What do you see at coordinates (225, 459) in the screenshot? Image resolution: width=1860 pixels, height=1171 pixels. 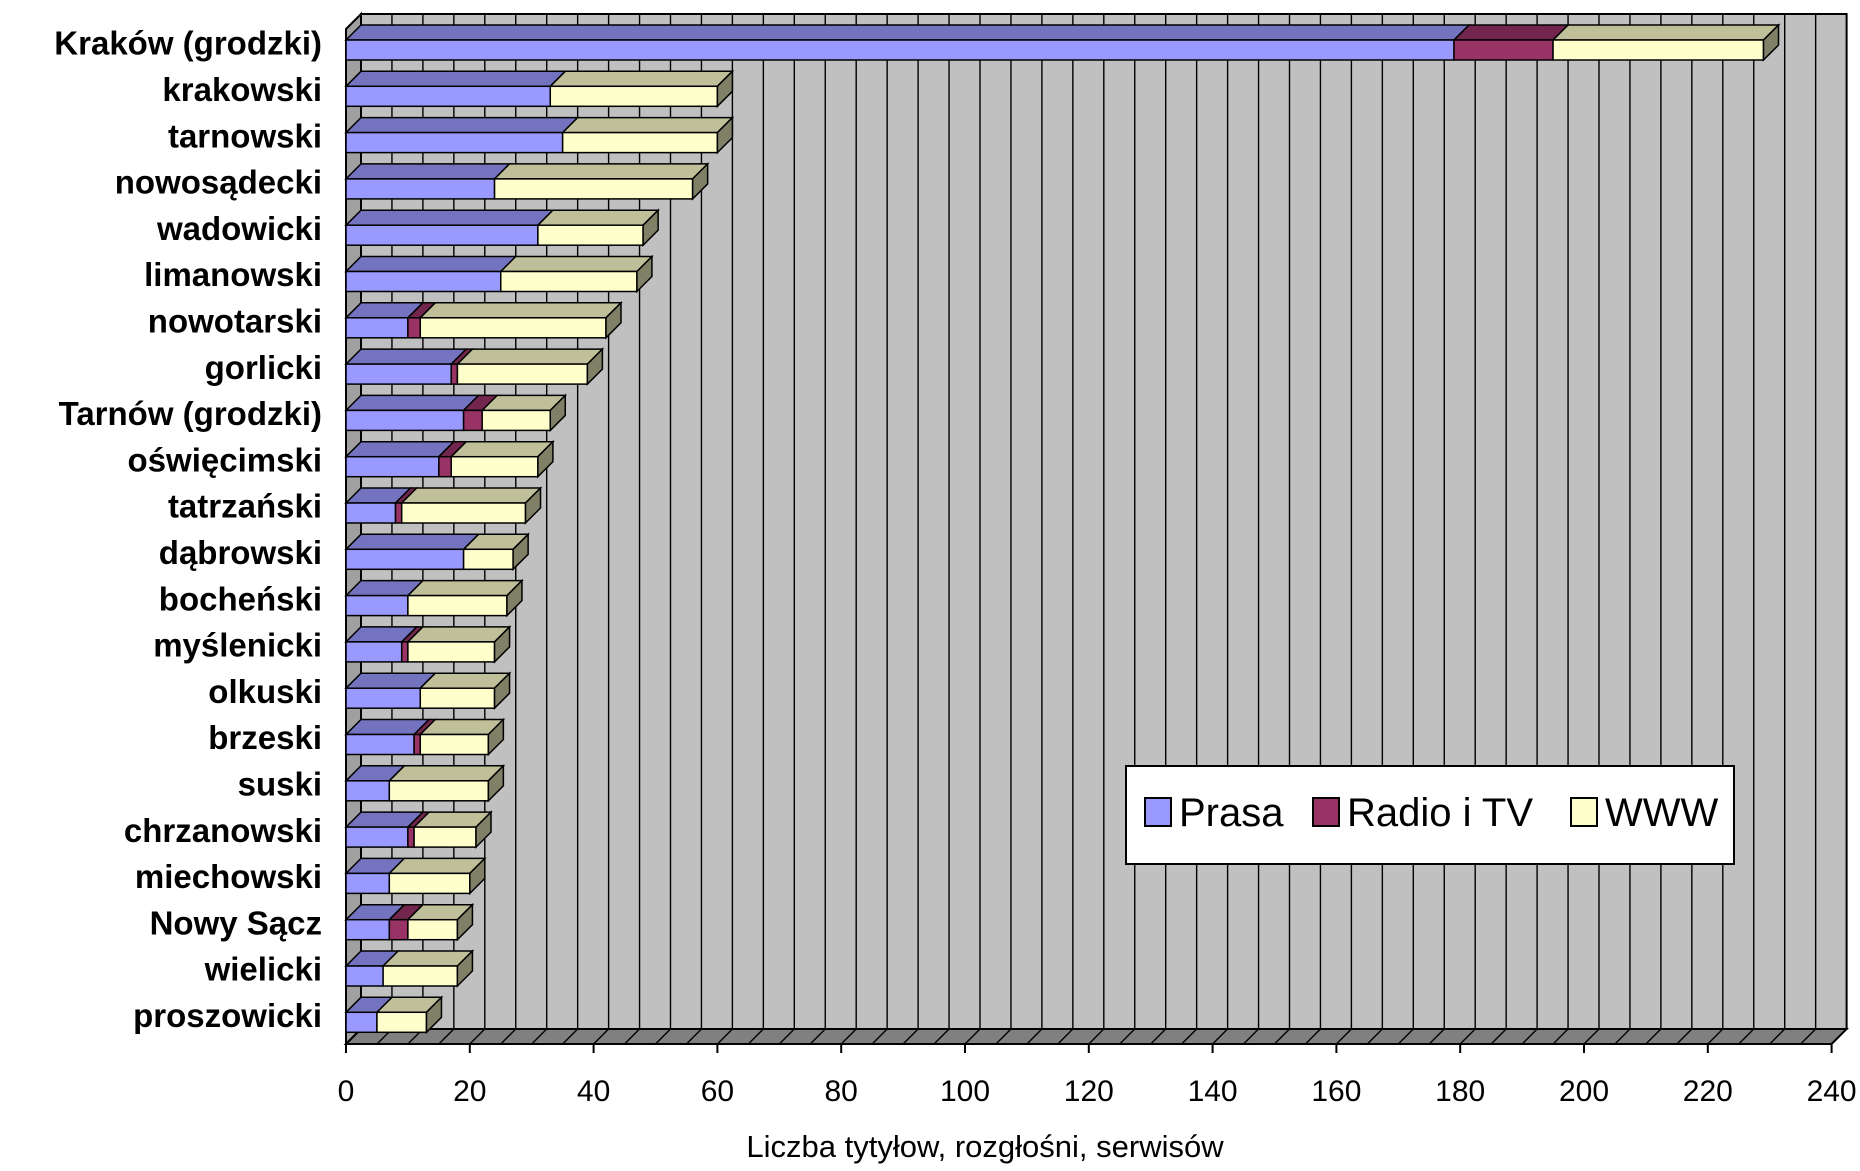 I see `category-label: oświęcimski` at bounding box center [225, 459].